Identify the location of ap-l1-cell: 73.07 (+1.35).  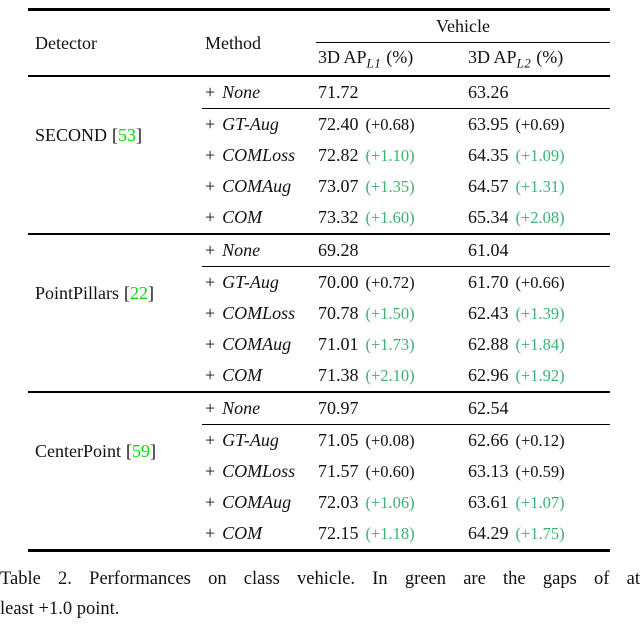
(391, 186).